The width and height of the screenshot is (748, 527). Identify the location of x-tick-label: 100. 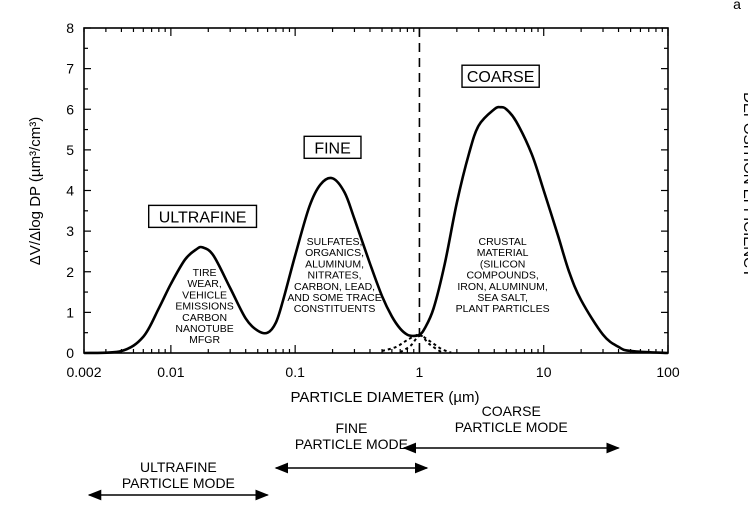
(668, 372).